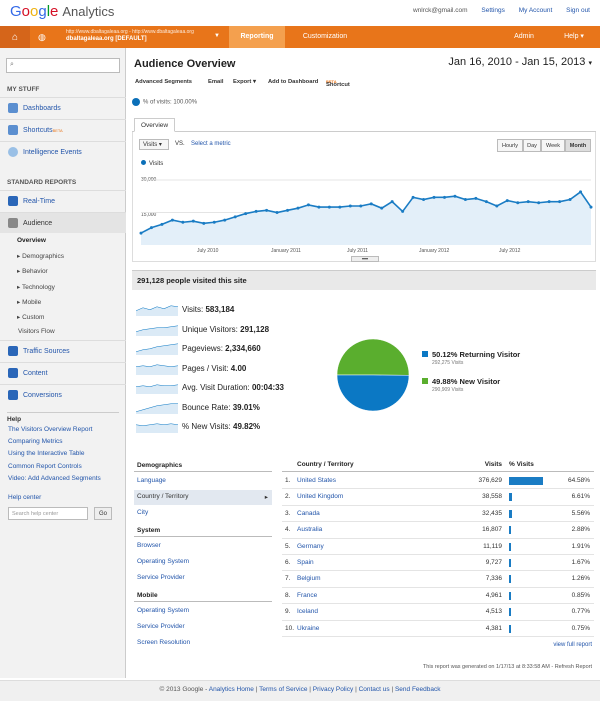 This screenshot has height=701, width=600. Describe the element at coordinates (36, 331) in the screenshot. I see `sidebar-sub-visitors-flow: Visitors Flow` at that location.